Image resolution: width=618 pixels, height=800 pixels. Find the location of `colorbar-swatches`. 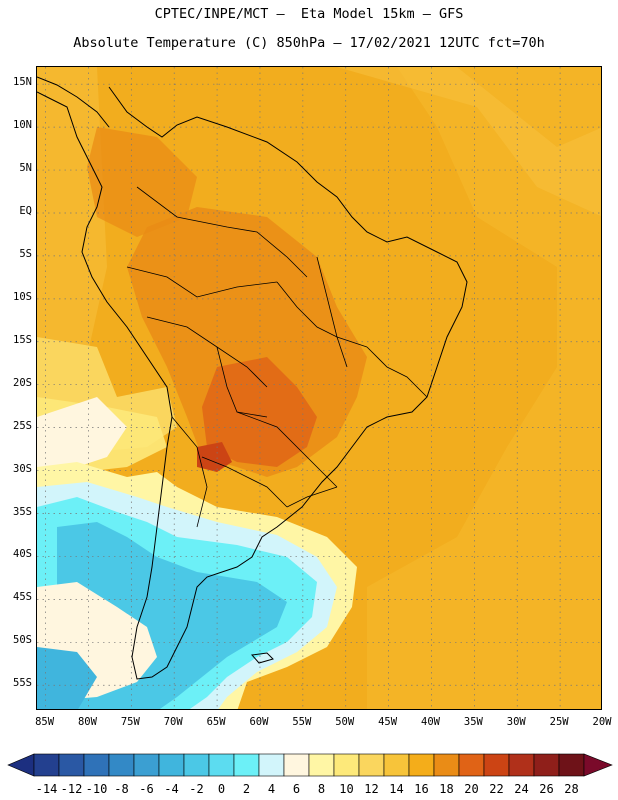

colorbar-swatches is located at coordinates (310, 765).